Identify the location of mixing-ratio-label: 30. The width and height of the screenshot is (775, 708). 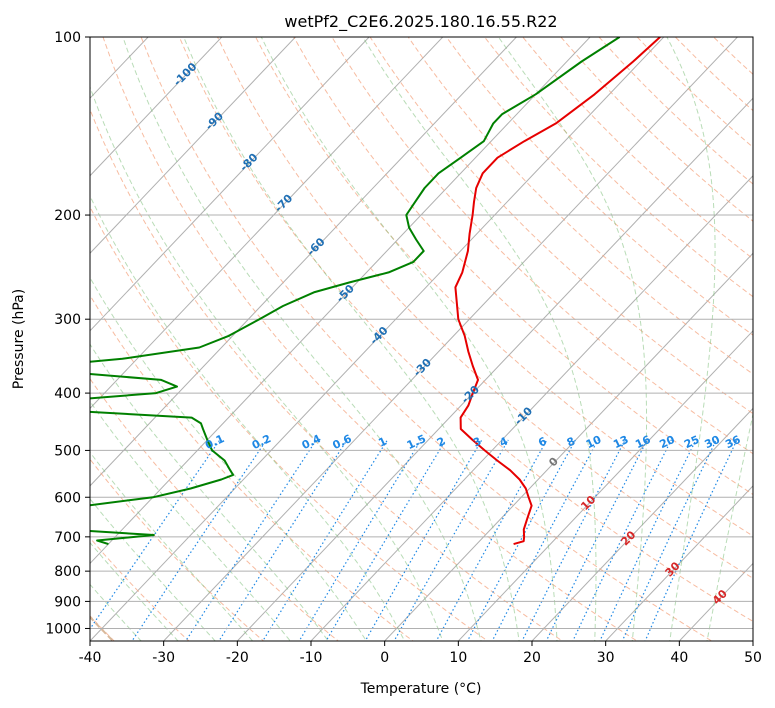
(713, 442).